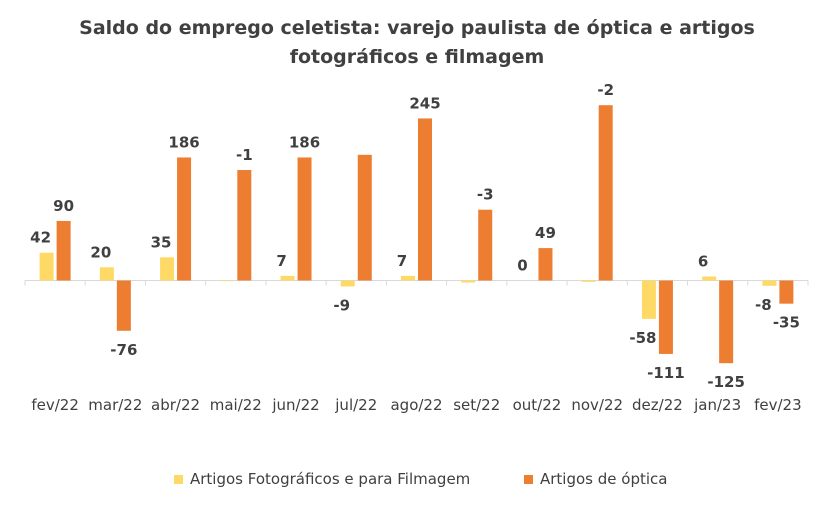 This screenshot has width=834, height=510. I want to click on chart-title-line-2: fotográficos e filmagem, so click(417, 57).